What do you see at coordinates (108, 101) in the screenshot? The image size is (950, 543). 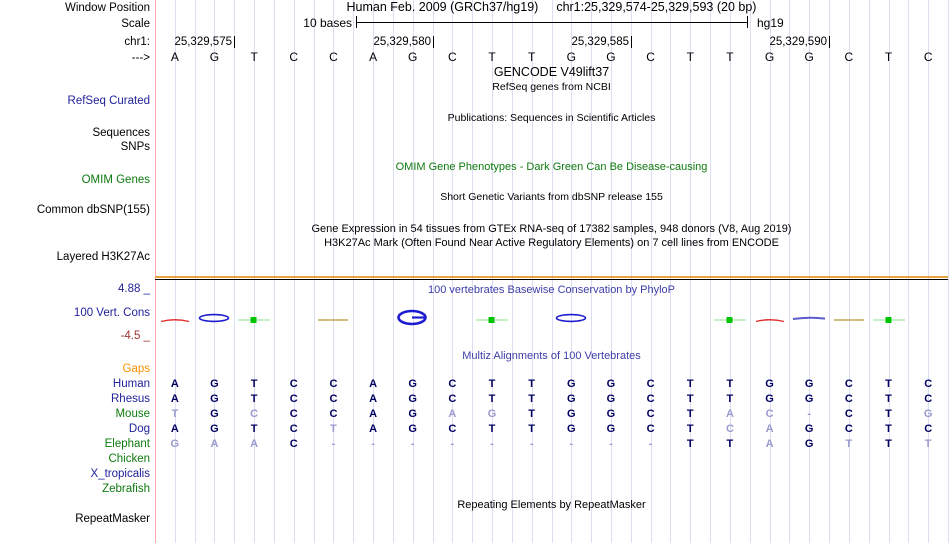 I see `track-label-refseq-curated: RefSeq Curated` at bounding box center [108, 101].